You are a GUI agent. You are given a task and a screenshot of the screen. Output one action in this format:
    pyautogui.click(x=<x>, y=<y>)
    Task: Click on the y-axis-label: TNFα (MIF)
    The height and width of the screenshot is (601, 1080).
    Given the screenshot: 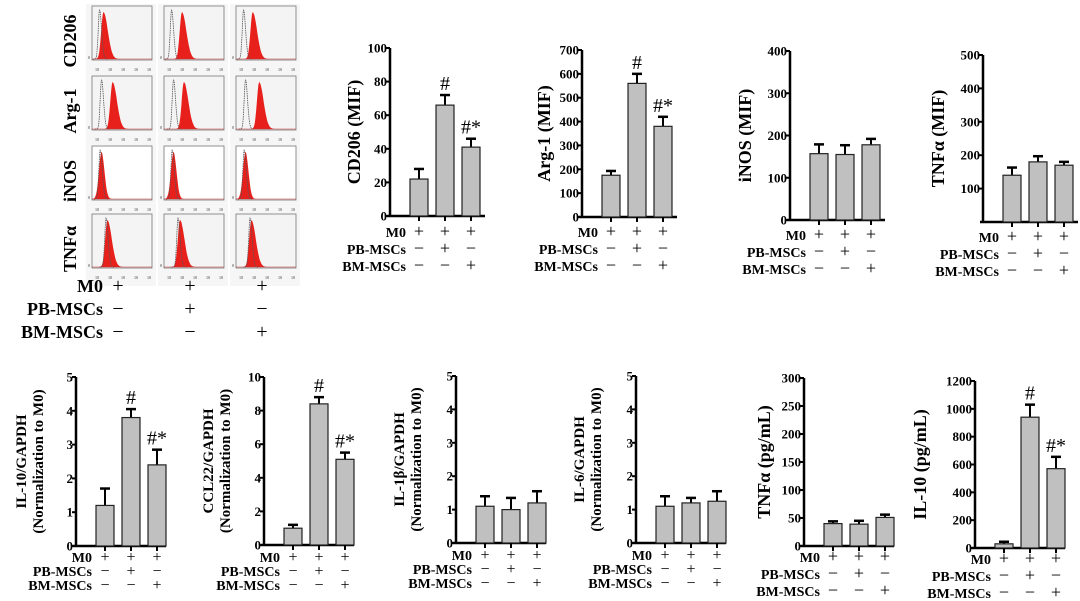 What is the action you would take?
    pyautogui.click(x=938, y=139)
    